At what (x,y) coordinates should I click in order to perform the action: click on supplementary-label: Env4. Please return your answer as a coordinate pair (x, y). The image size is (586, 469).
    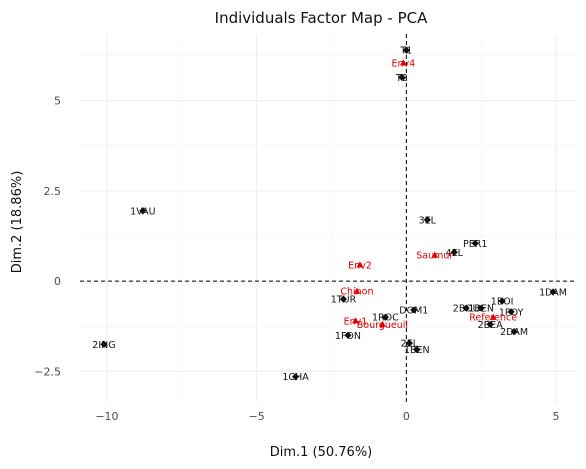
    Looking at the image, I should click on (403, 63).